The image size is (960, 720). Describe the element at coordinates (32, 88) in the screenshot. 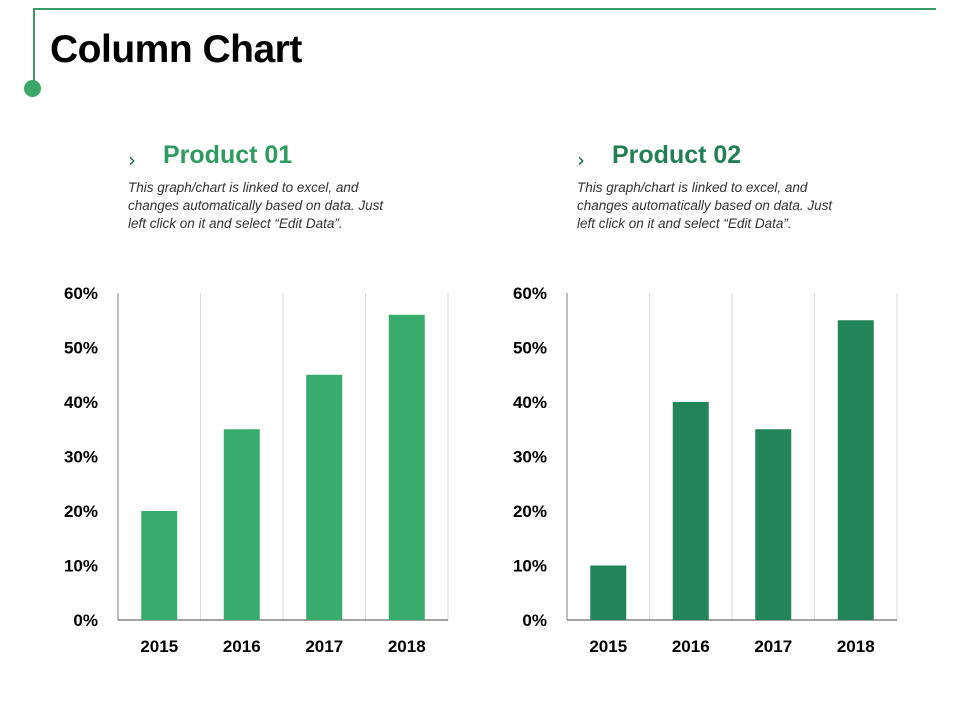

I see `frame-dot` at that location.